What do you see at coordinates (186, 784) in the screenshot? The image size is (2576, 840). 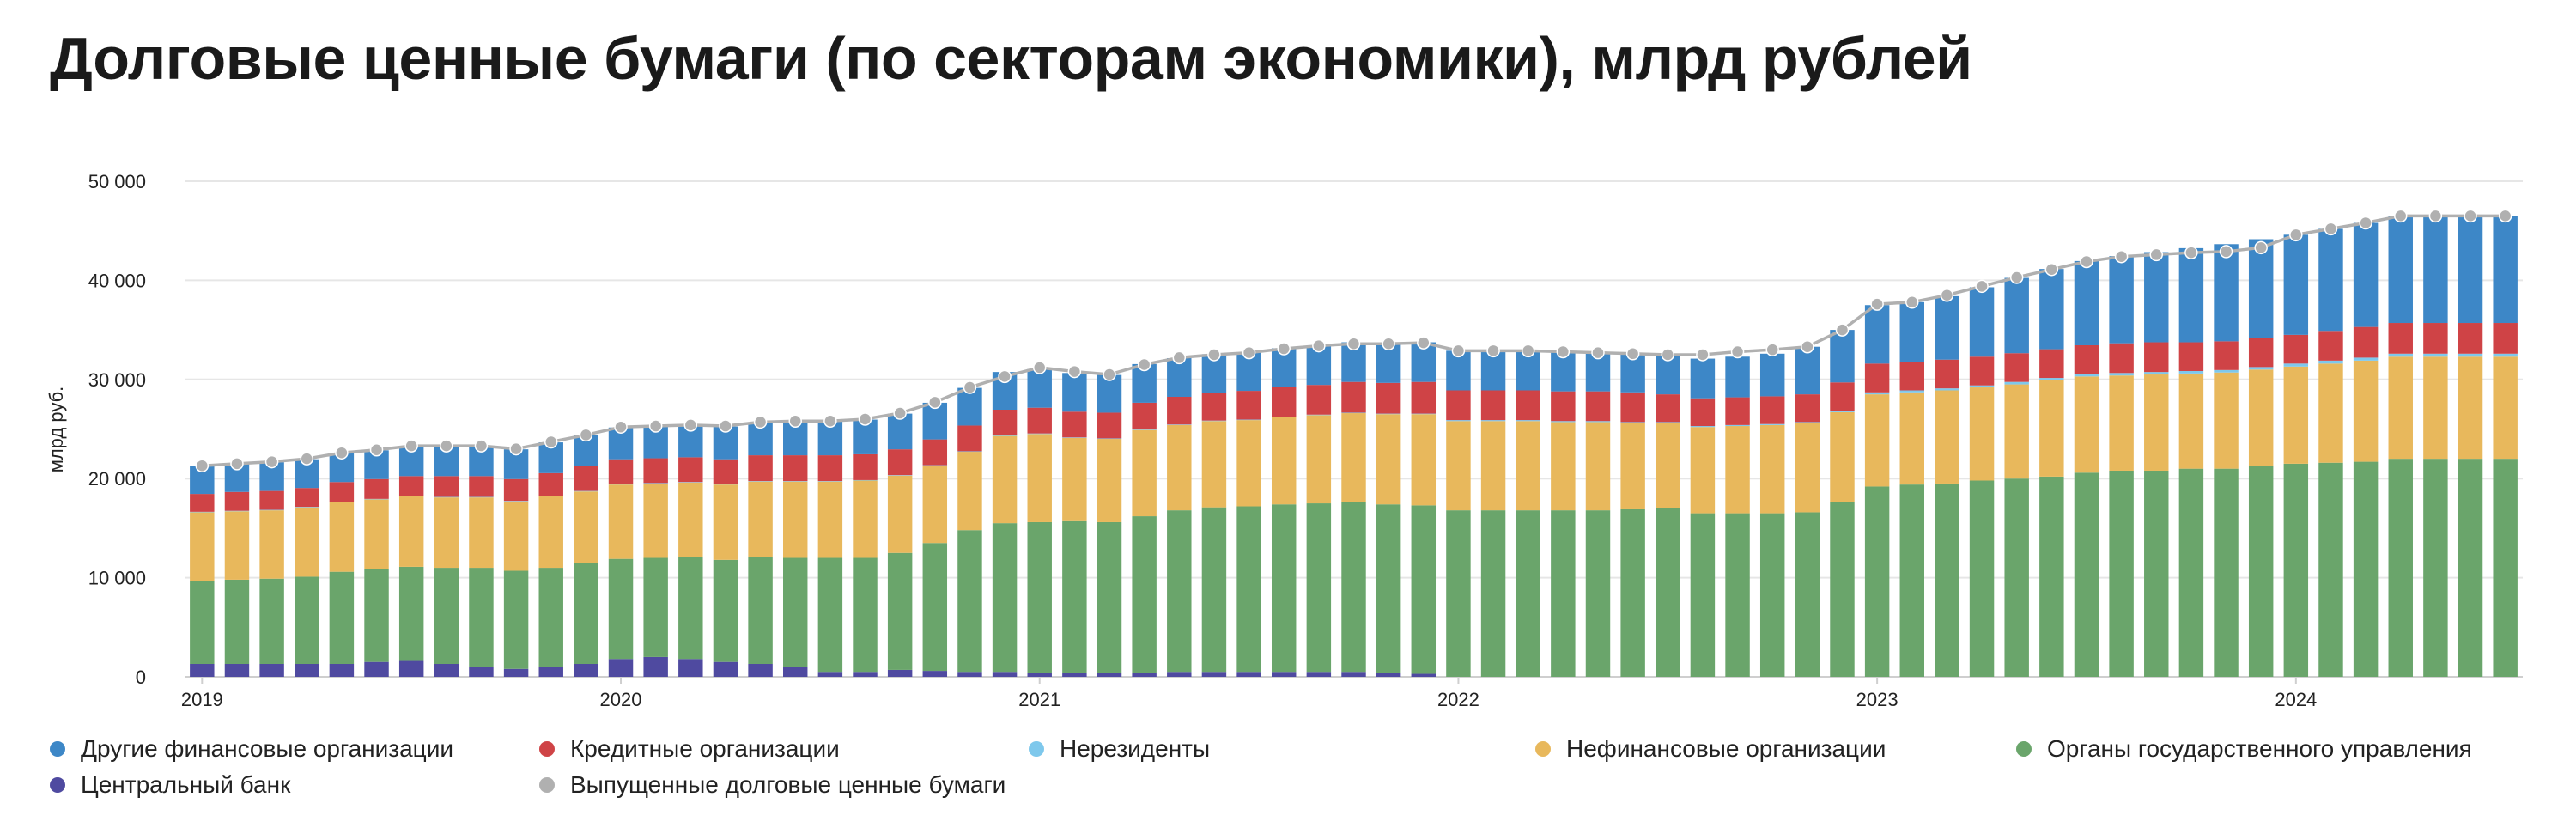 I see `legend-label: Центральный банк` at bounding box center [186, 784].